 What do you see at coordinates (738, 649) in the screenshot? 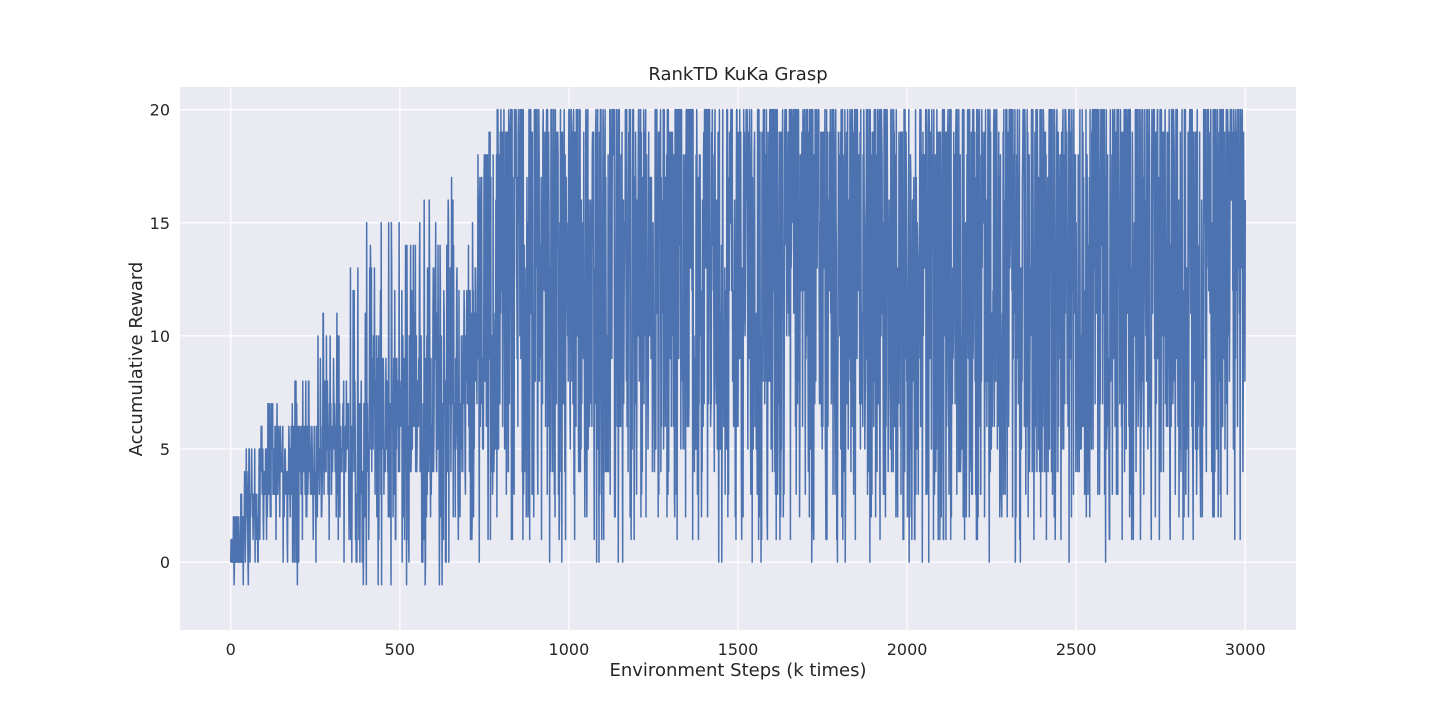
I see `x-tick-label: 1500` at bounding box center [738, 649].